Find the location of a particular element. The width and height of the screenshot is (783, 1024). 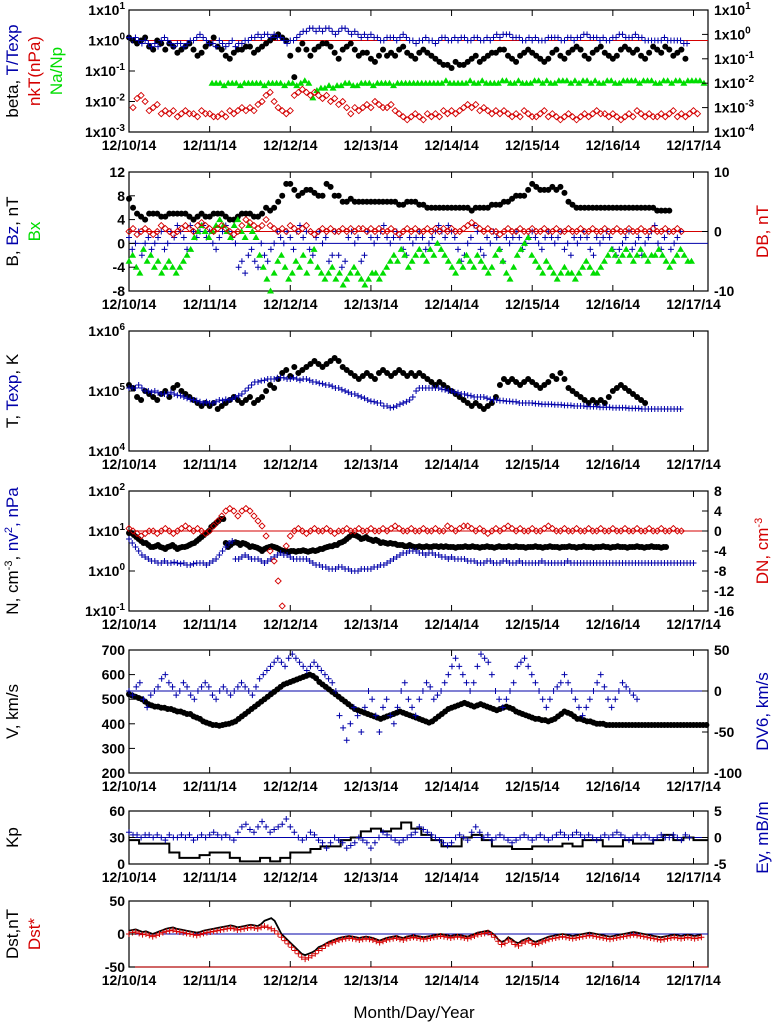

right-axis-label: DN, cm-3 is located at coordinates (762, 551).